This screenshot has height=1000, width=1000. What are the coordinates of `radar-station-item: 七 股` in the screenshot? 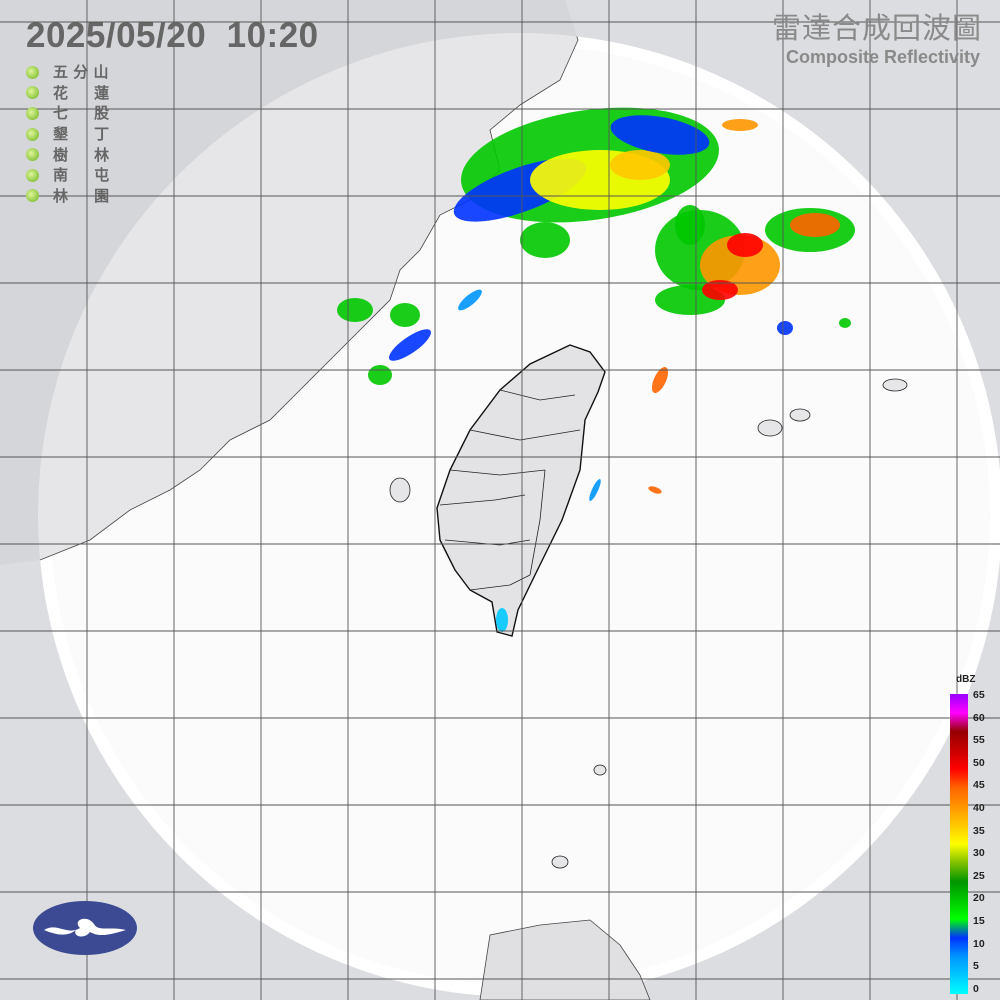 It's located at (74, 113).